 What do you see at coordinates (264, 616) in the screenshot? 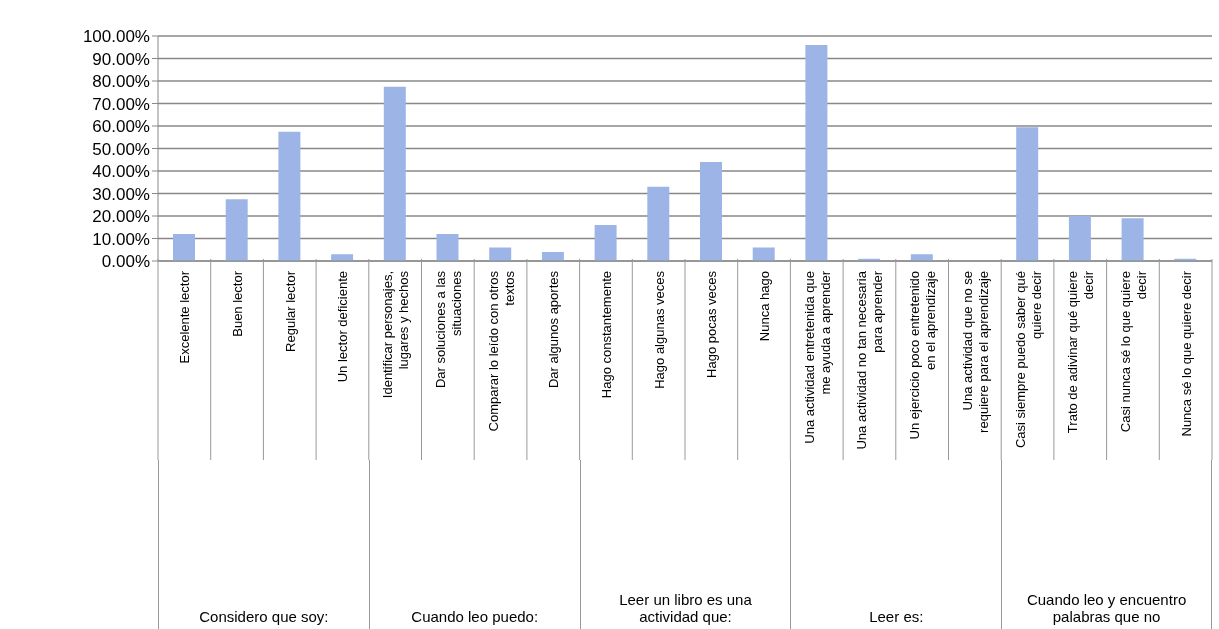
I see `text: Considero que soy:` at bounding box center [264, 616].